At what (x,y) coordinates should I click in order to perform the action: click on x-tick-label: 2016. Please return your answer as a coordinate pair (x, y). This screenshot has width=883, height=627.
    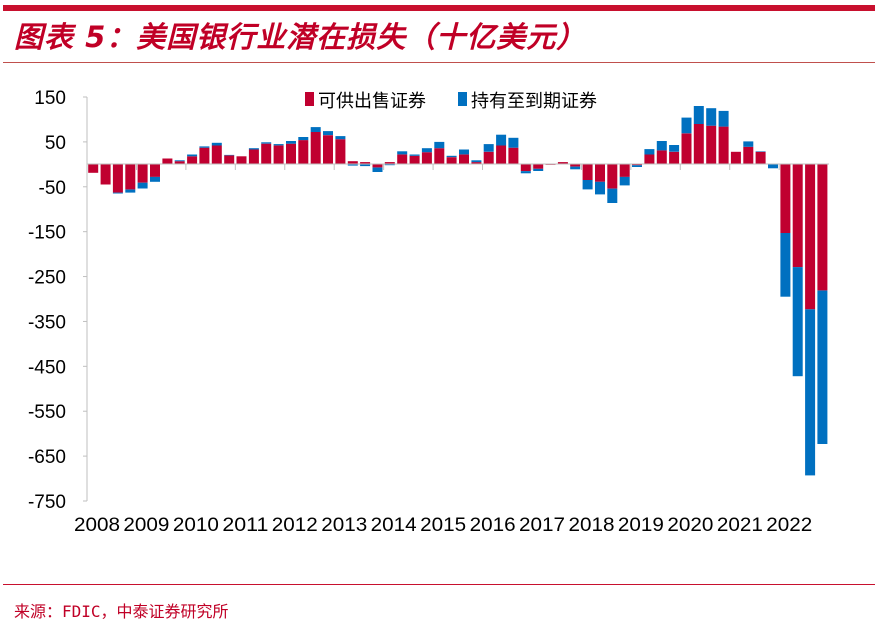
    Looking at the image, I should click on (493, 525).